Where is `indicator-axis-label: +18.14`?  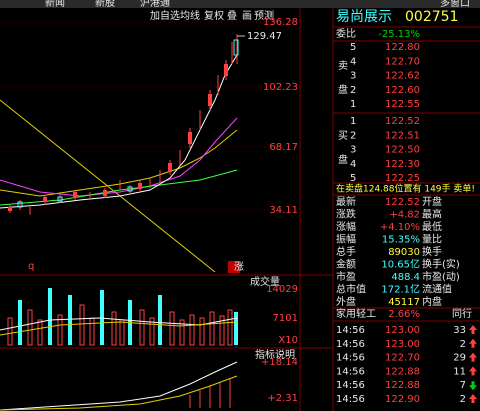
indicator-axis-label: +18.14 is located at coordinates (279, 362).